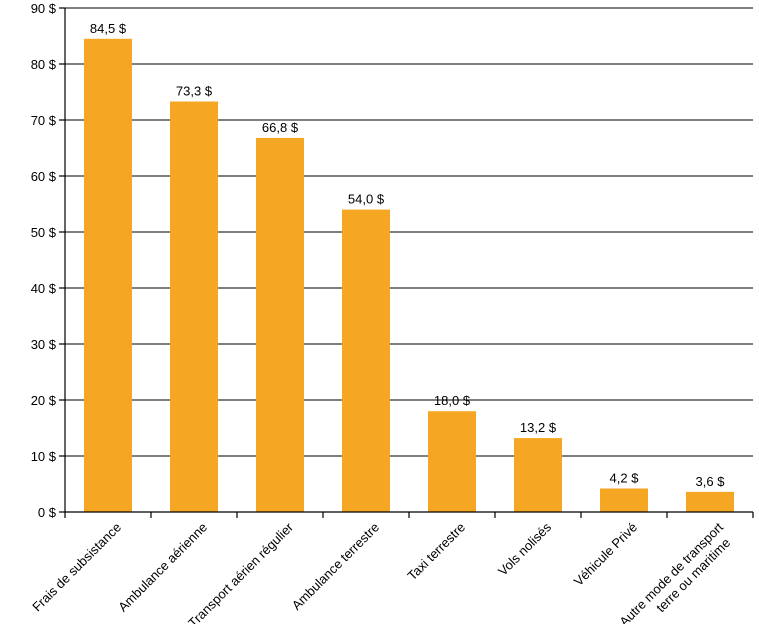  I want to click on y-tick-label: 30 $, so click(44, 344).